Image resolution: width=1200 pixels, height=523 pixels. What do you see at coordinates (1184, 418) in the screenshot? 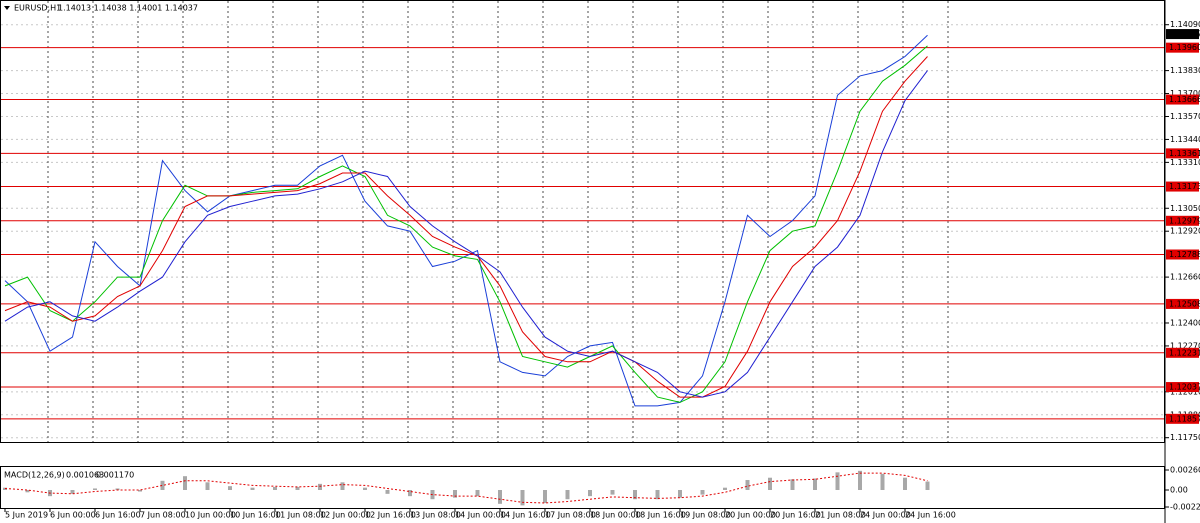
I see `level-label: 1.11857` at bounding box center [1184, 418].